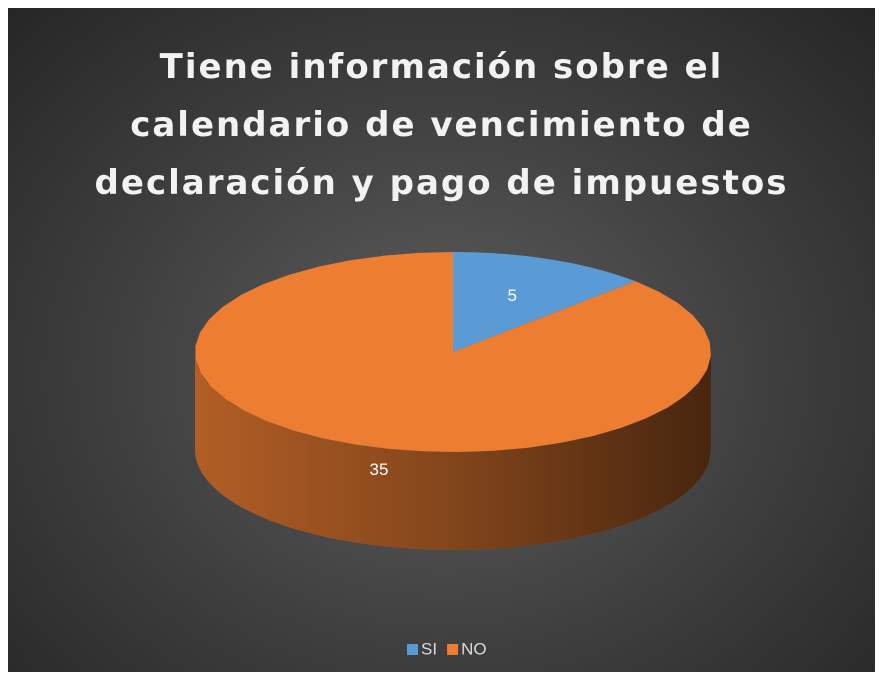 Image resolution: width=883 pixels, height=680 pixels. I want to click on legend-label: NO, so click(474, 648).